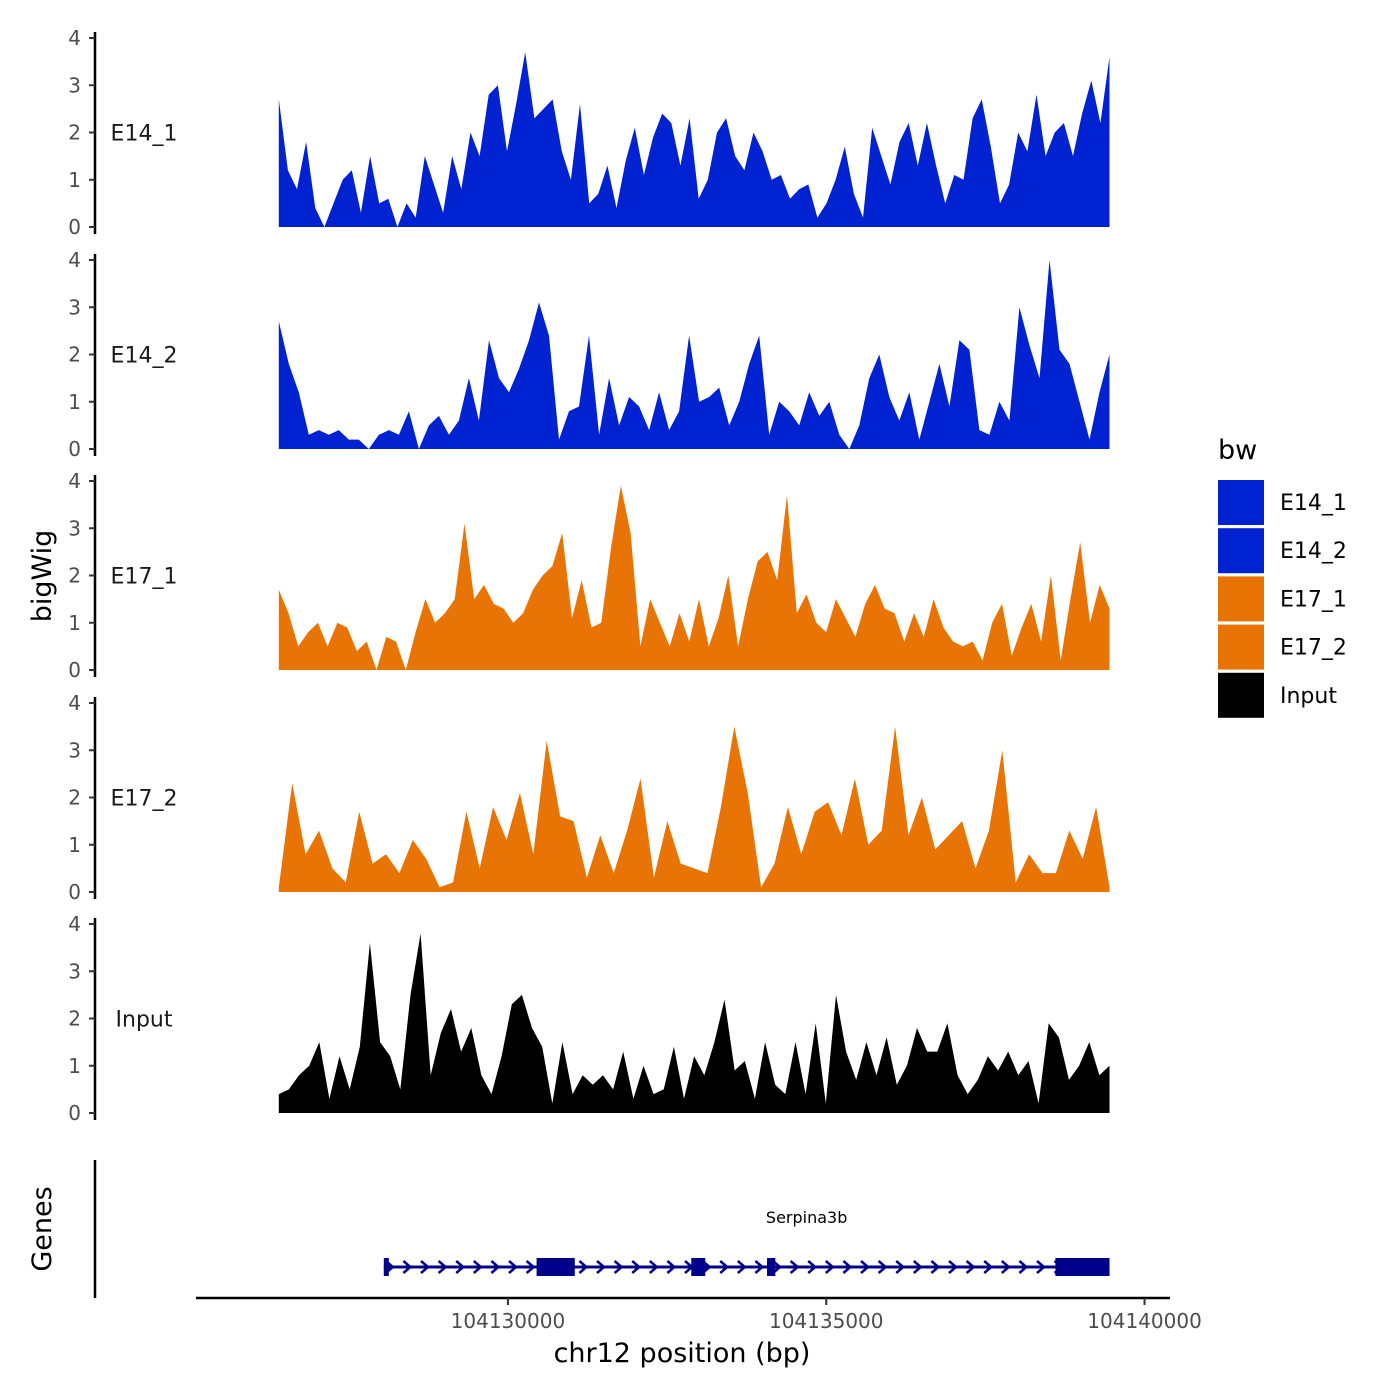 The height and width of the screenshot is (1400, 1400). I want to click on x-axis-title: chr12 position (bp), so click(682, 1353).